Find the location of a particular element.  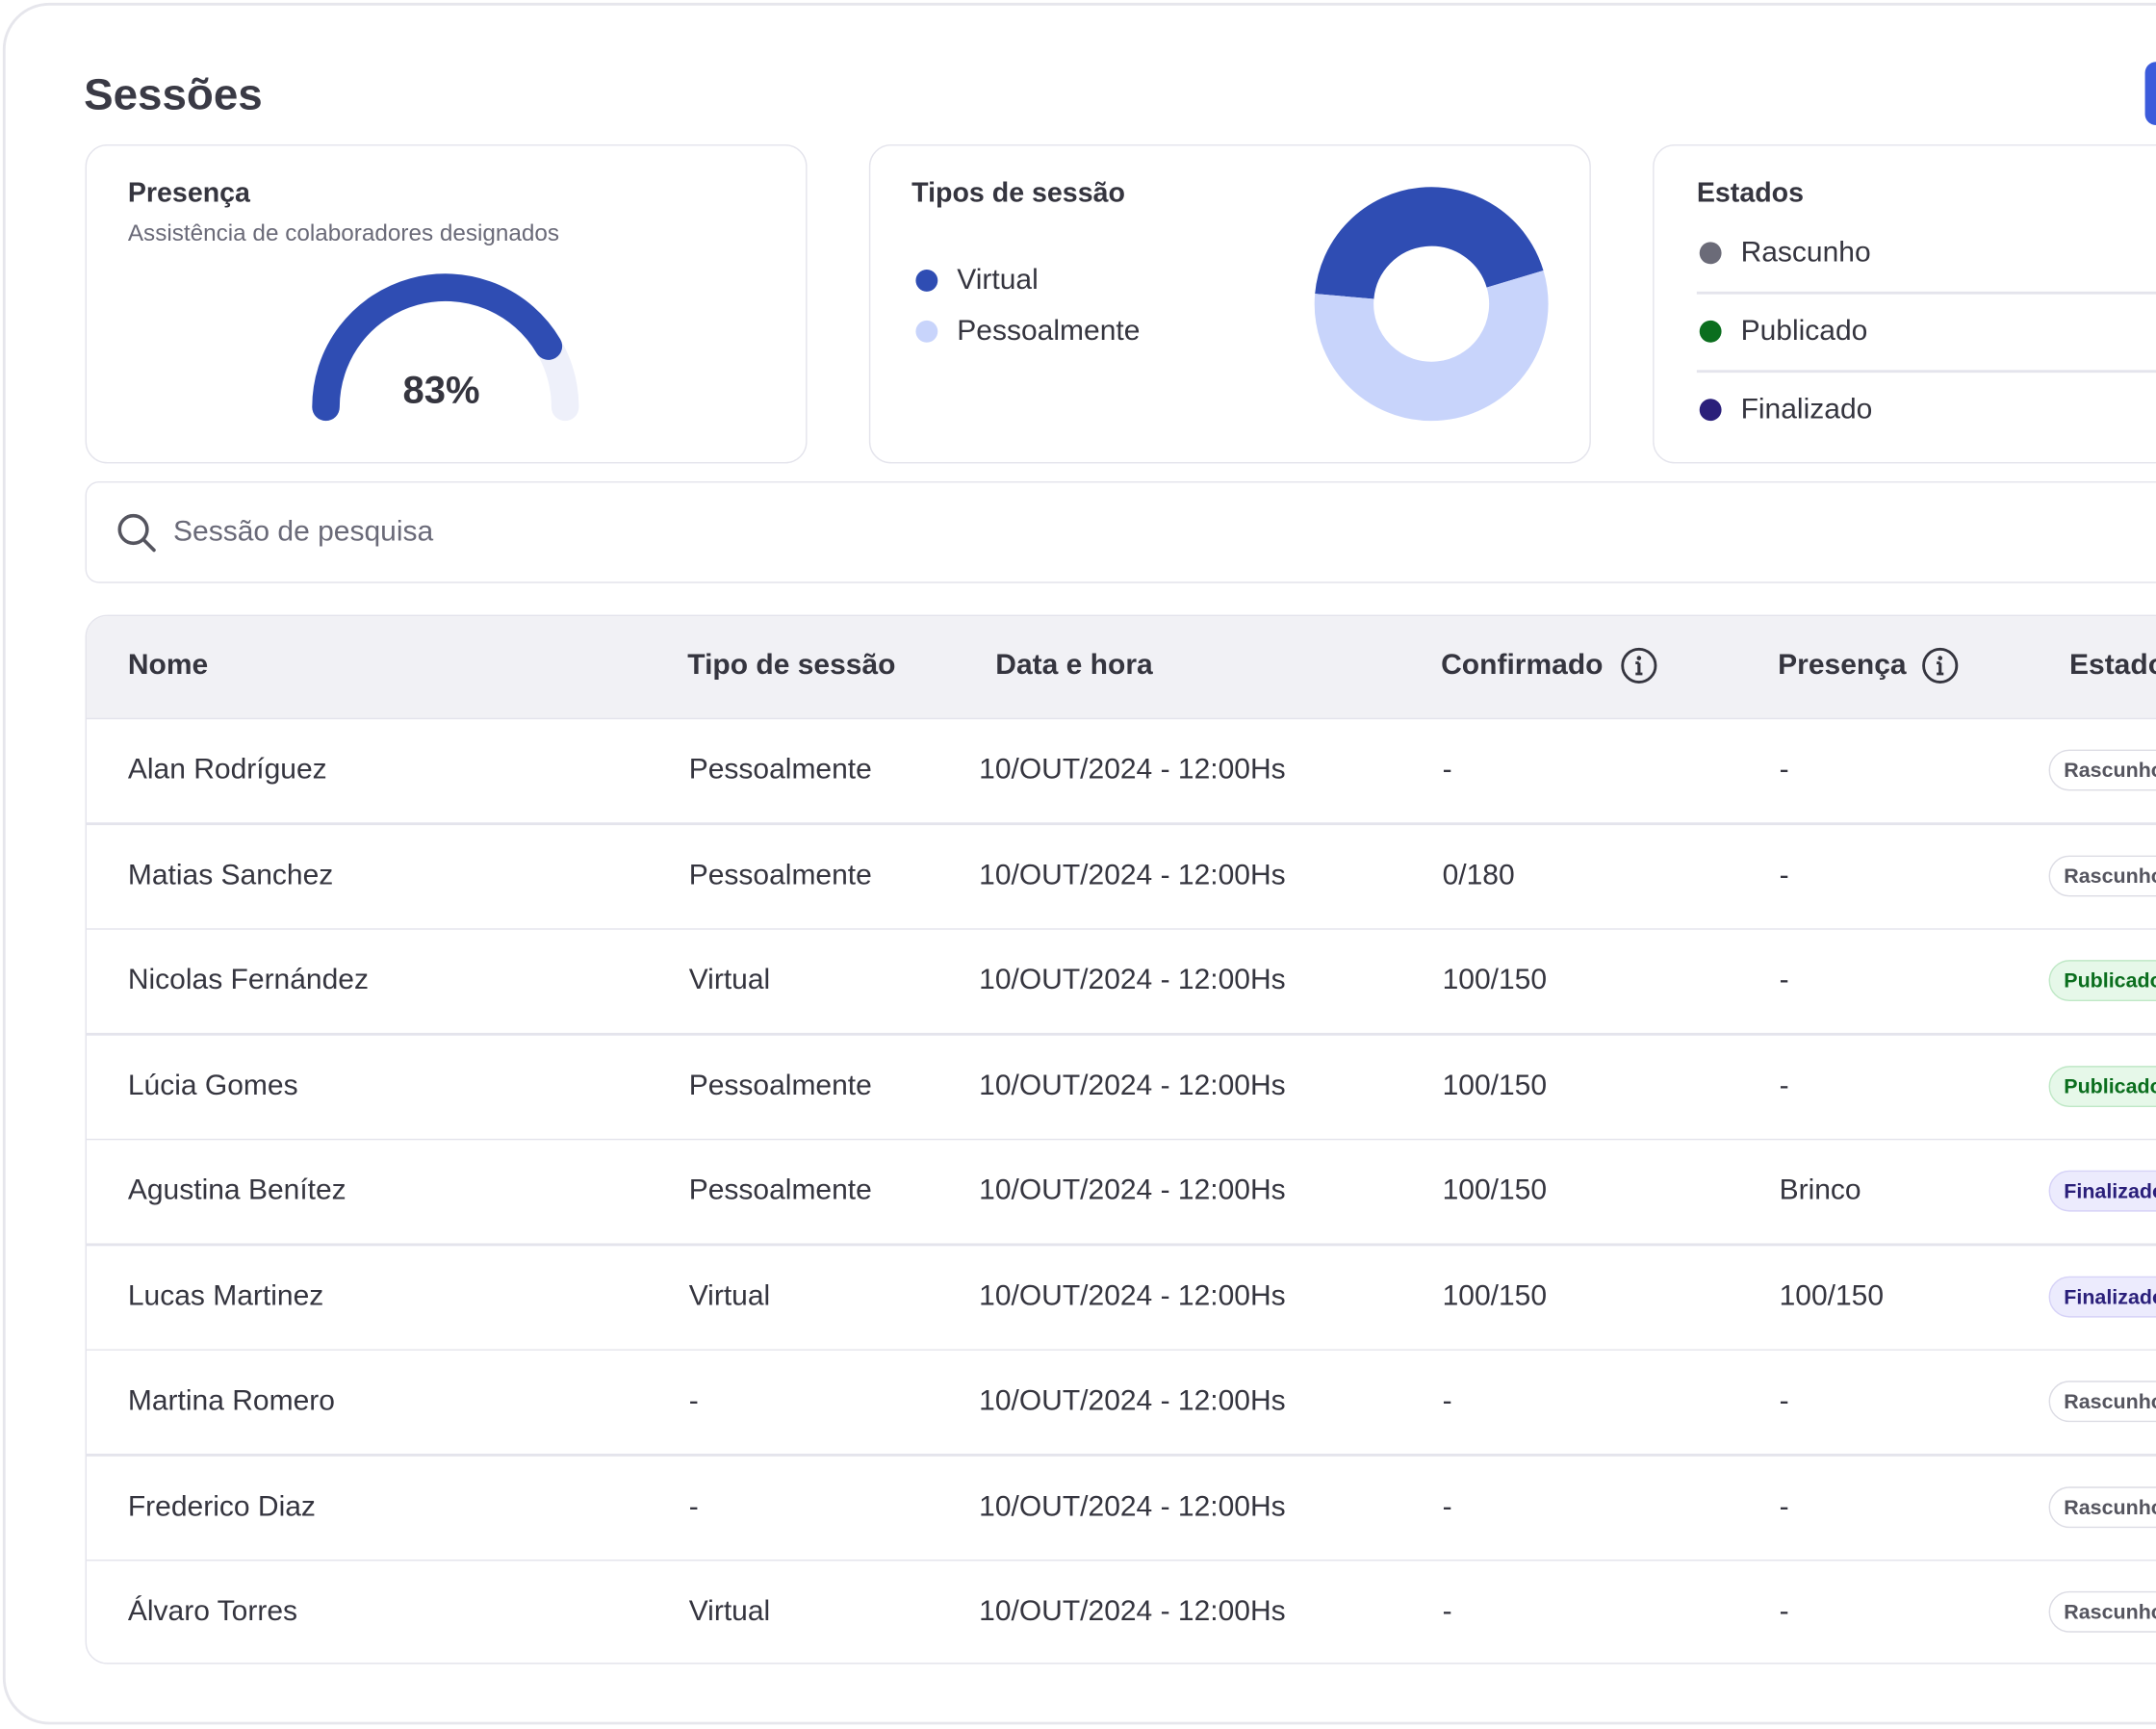

table-cell: Brinco is located at coordinates (1820, 1190).